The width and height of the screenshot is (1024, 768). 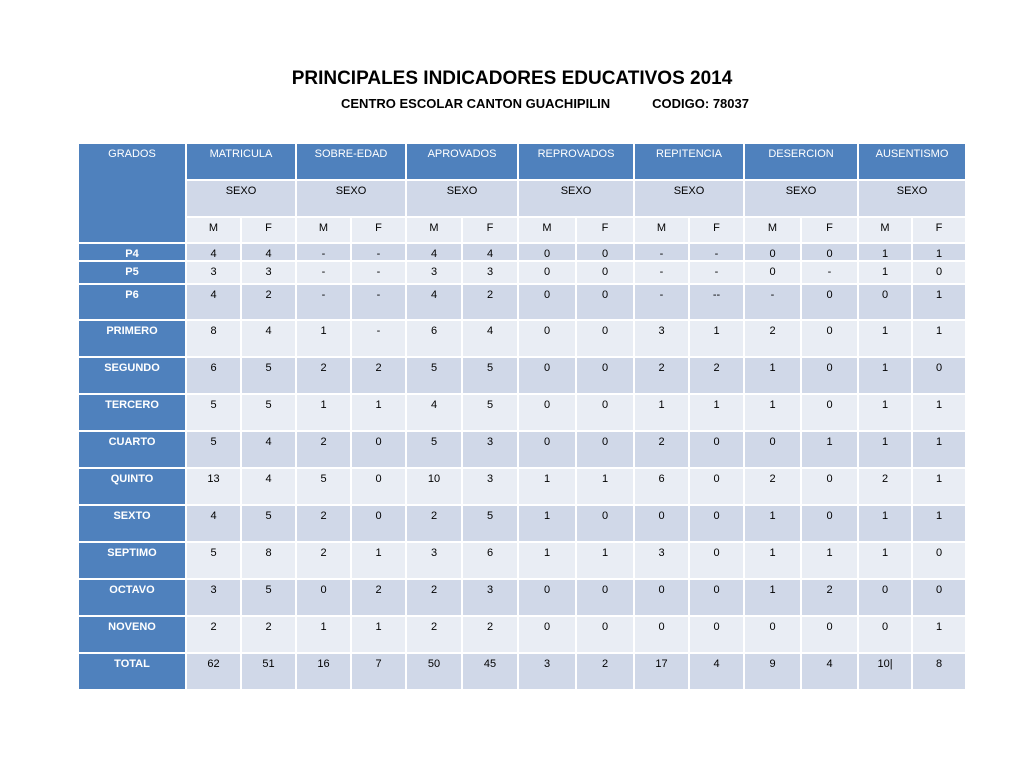 What do you see at coordinates (462, 161) in the screenshot?
I see `indicator-header: APROVADOS` at bounding box center [462, 161].